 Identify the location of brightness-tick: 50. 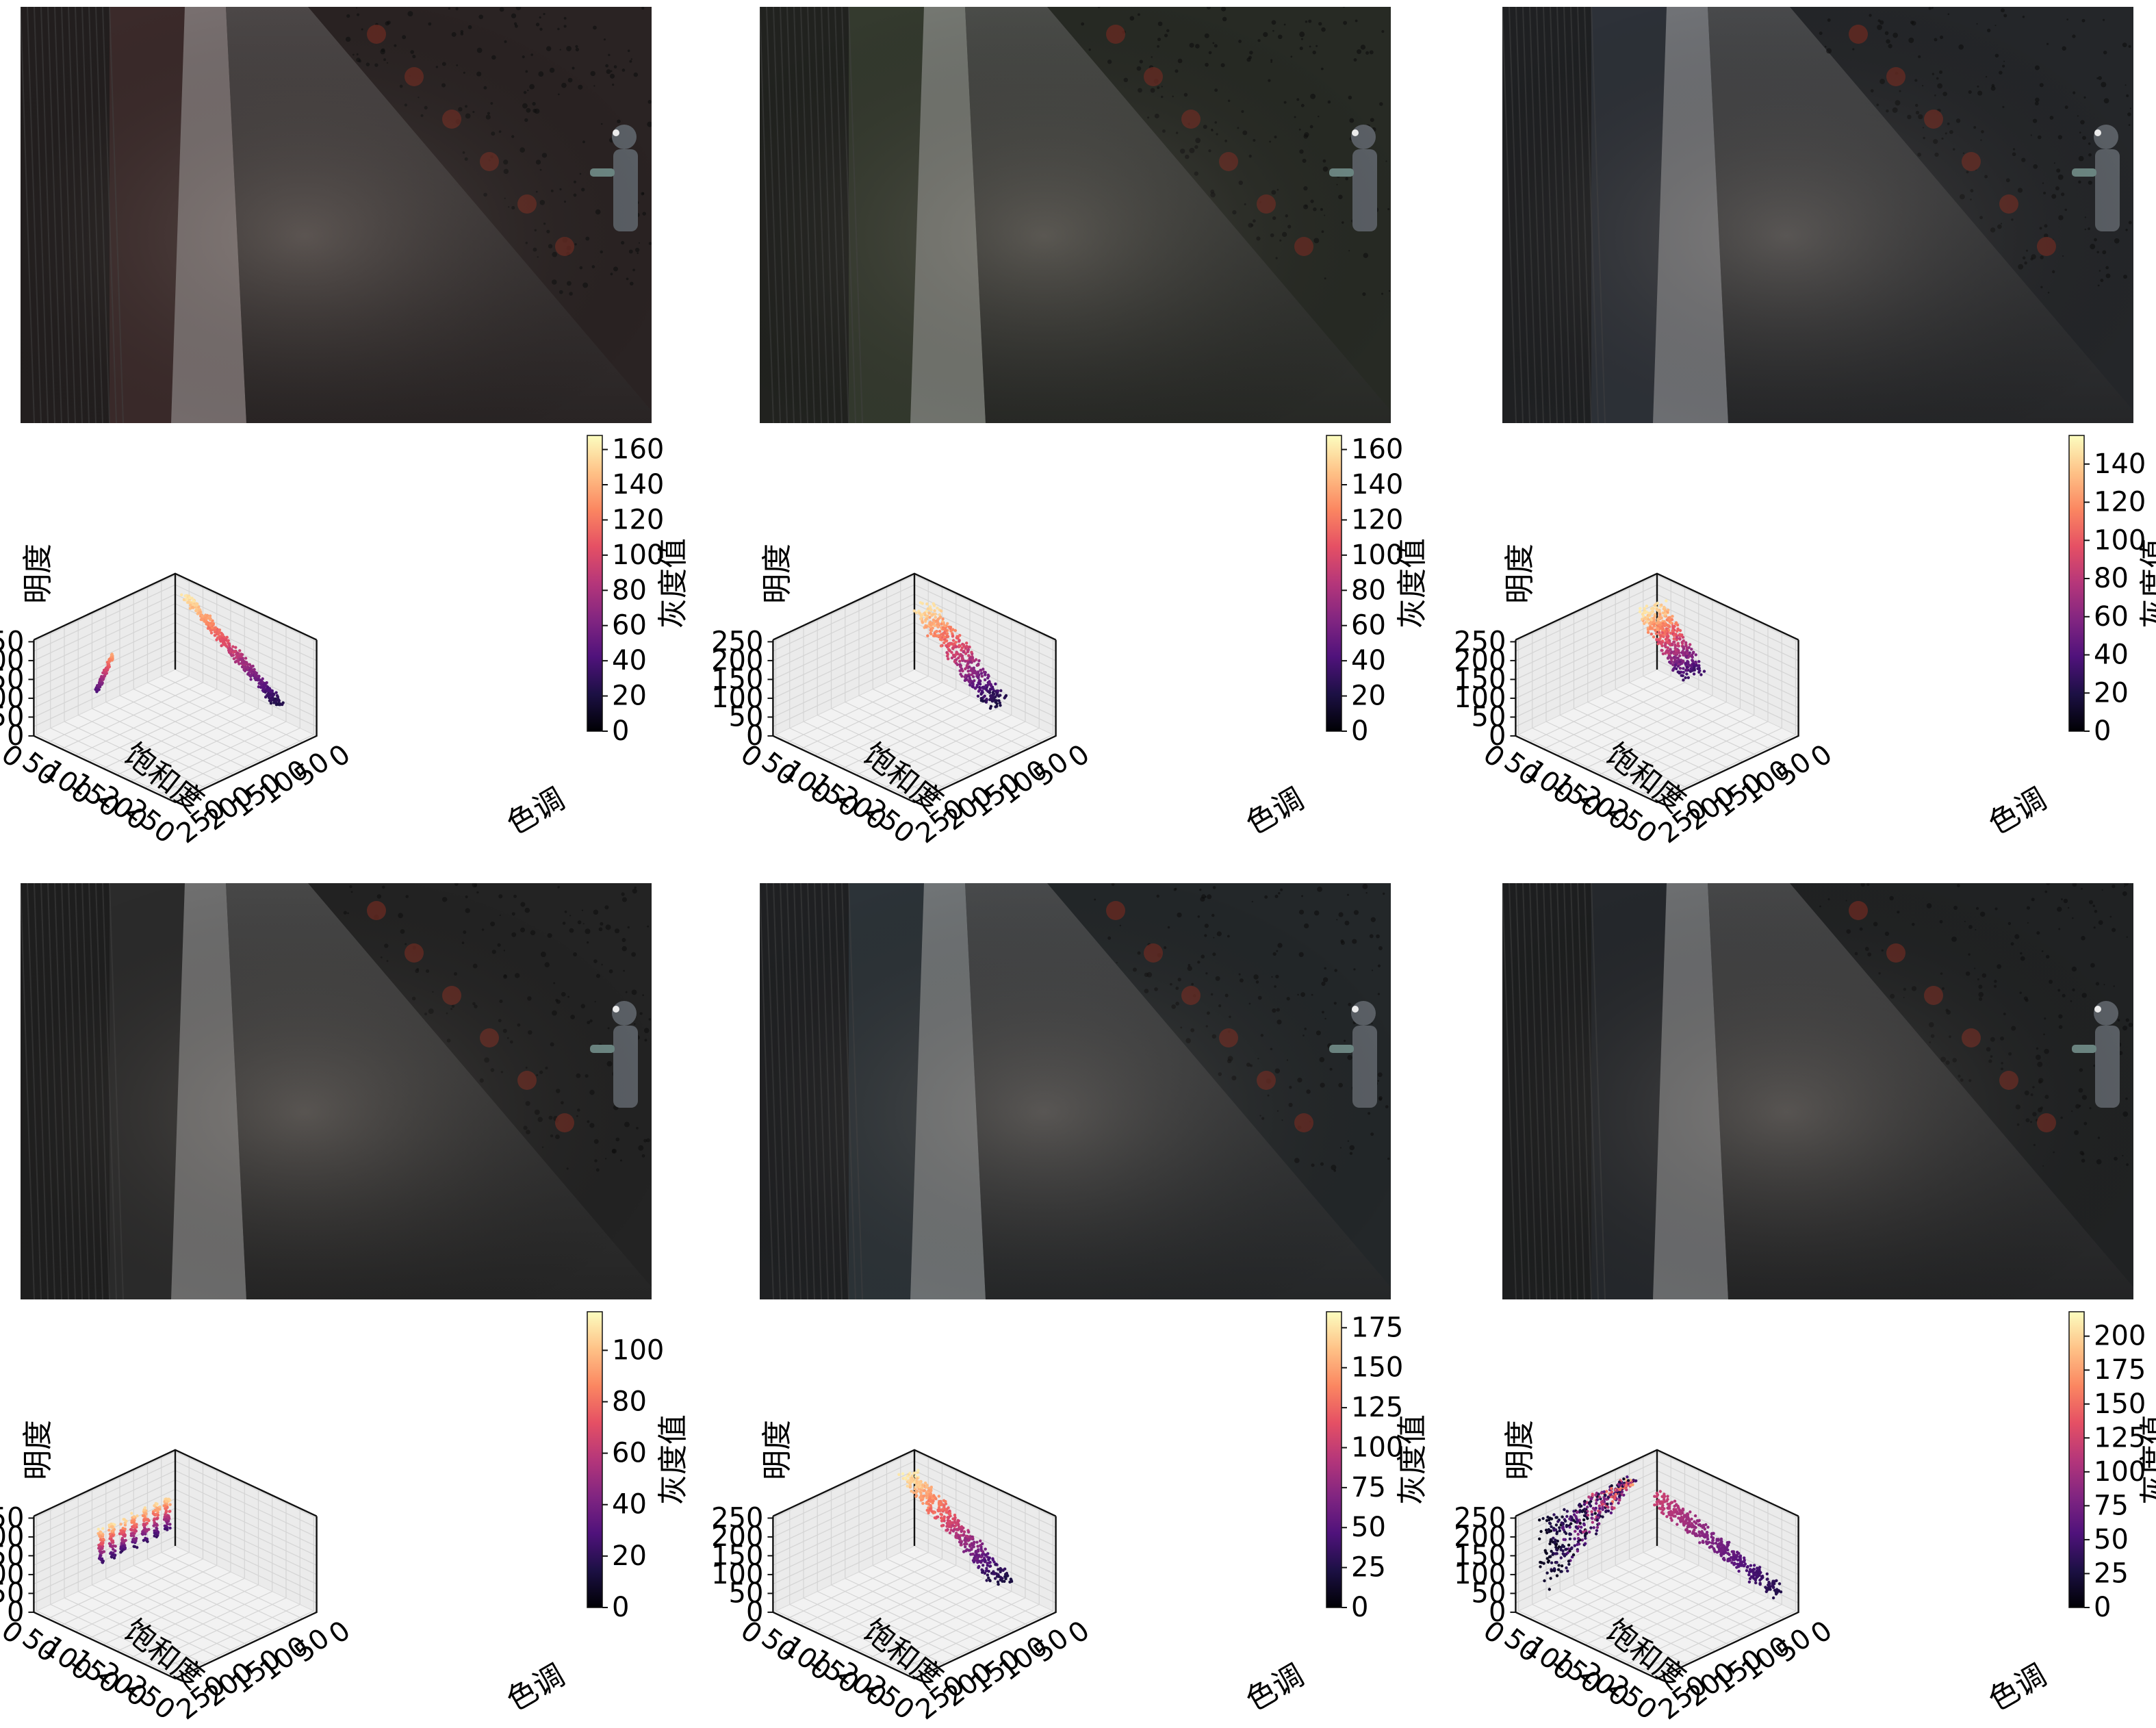
(12, 717).